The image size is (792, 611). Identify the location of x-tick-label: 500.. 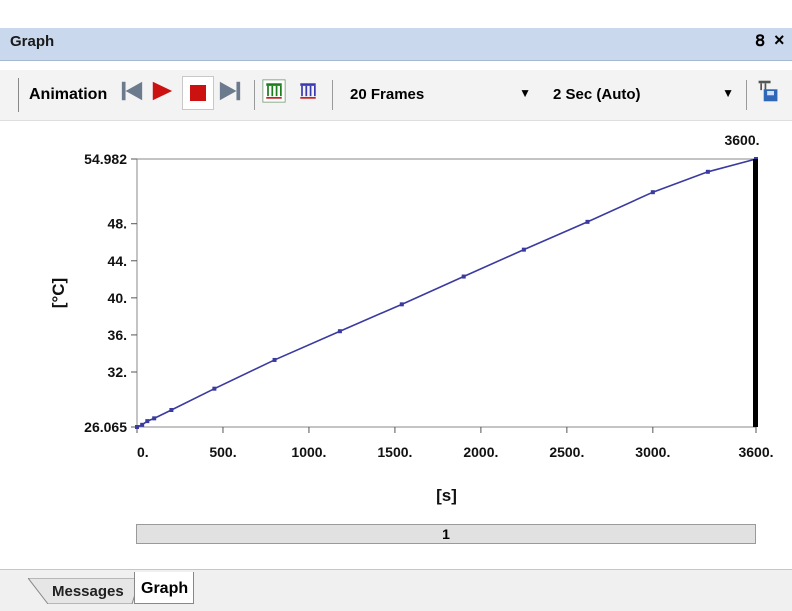
(222, 452).